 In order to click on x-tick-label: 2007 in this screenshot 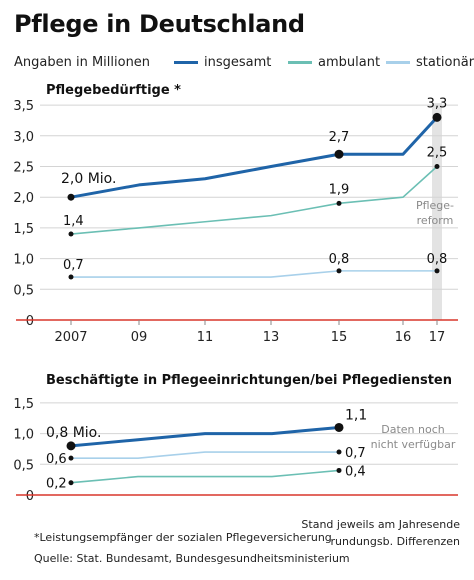, I will do `click(70, 337)`.